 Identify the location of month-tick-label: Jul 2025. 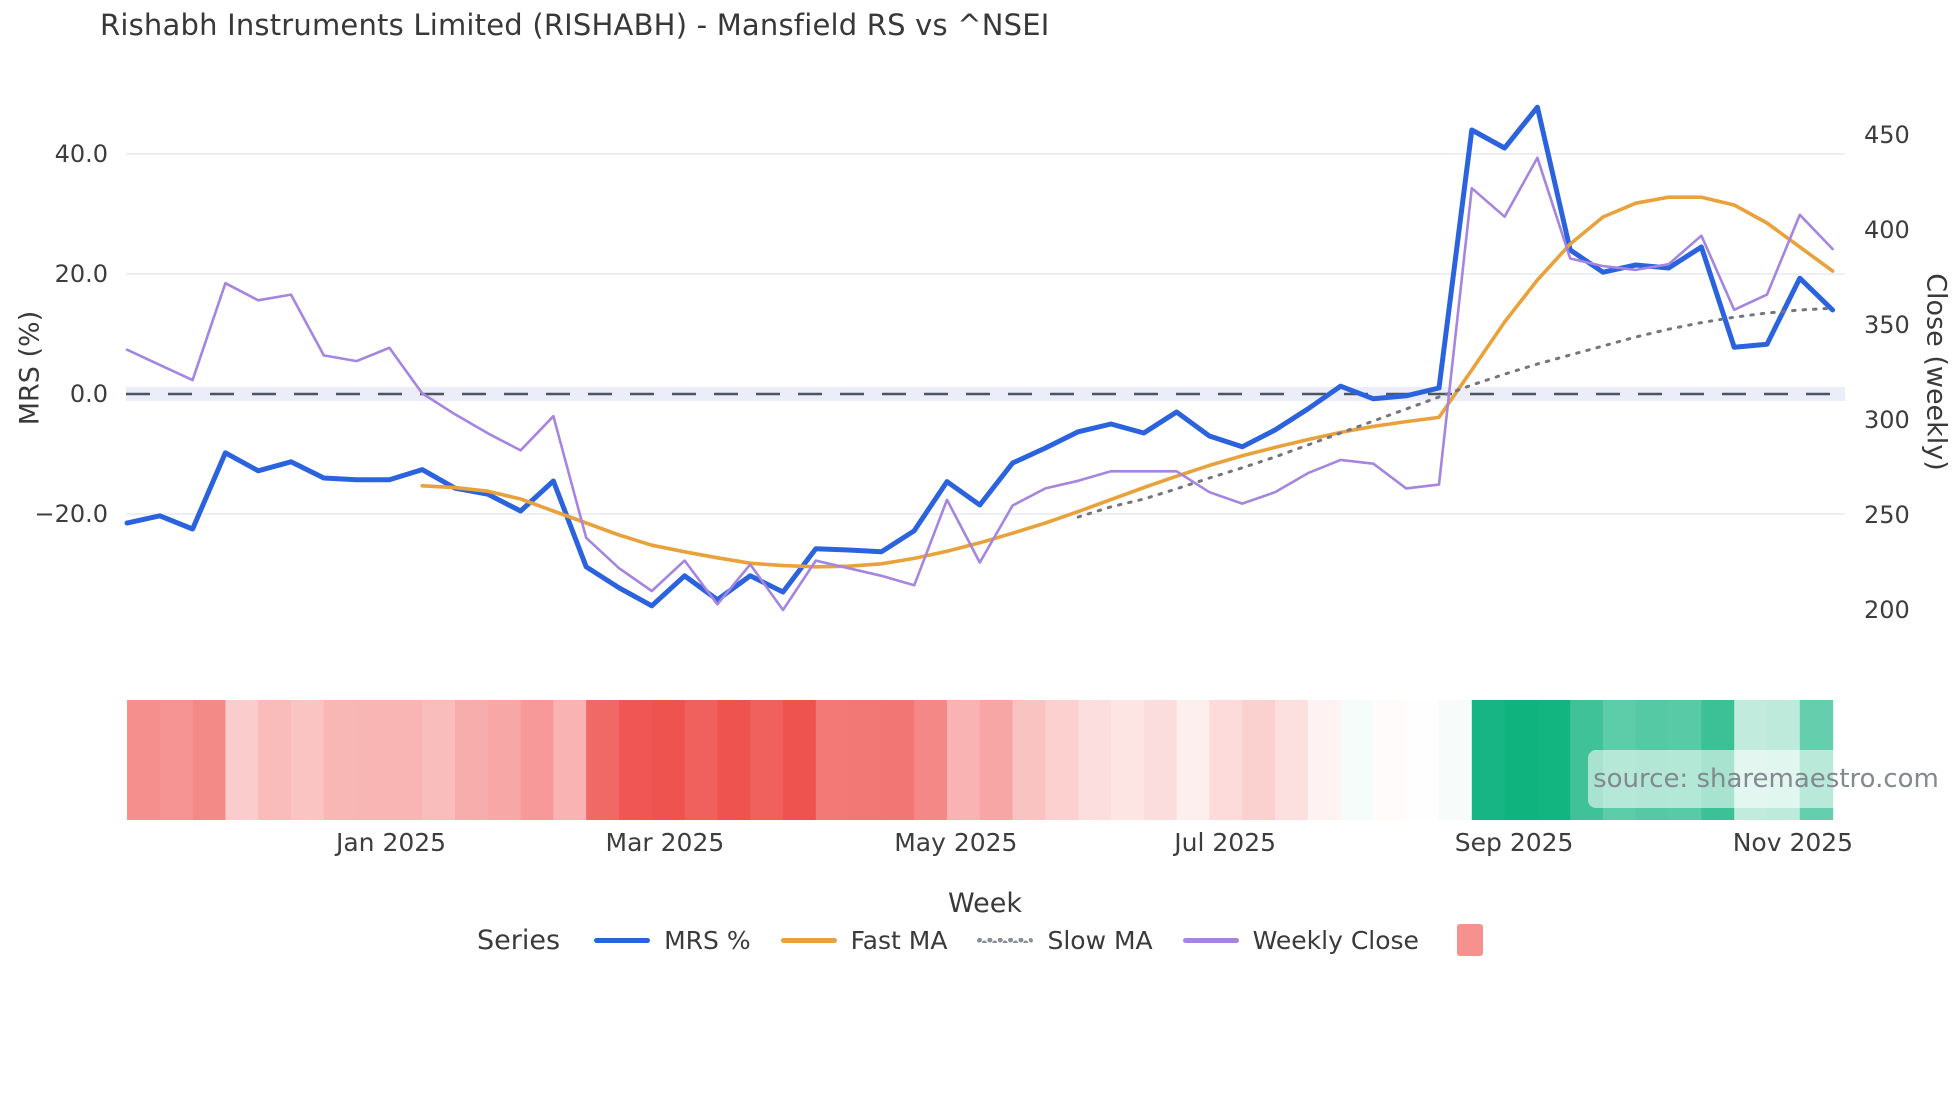
(1225, 842).